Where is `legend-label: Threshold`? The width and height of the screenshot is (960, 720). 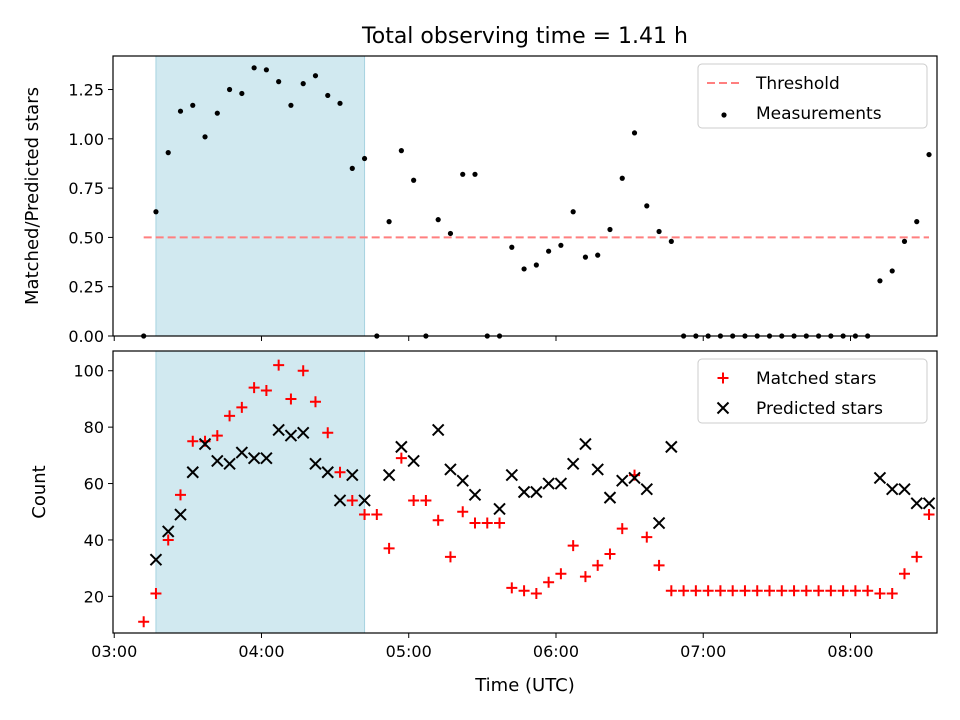
legend-label: Threshold is located at coordinates (797, 84).